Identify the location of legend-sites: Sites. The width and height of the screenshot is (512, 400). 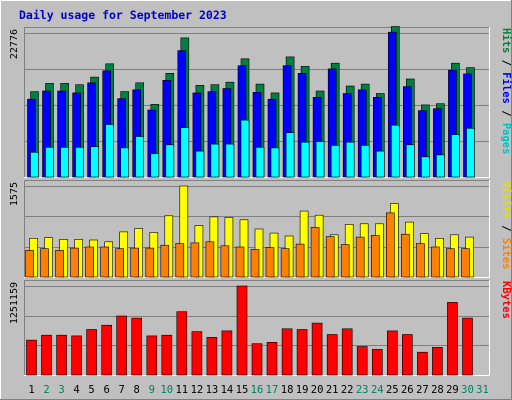
(506, 254).